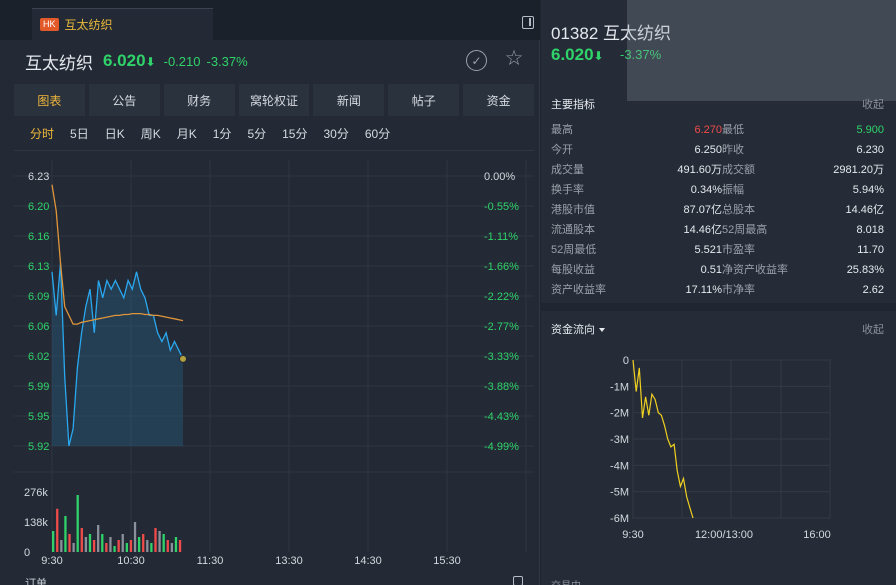 This screenshot has height=585, width=896. Describe the element at coordinates (619, 414) in the screenshot. I see `flow-tick-label: -2M` at that location.